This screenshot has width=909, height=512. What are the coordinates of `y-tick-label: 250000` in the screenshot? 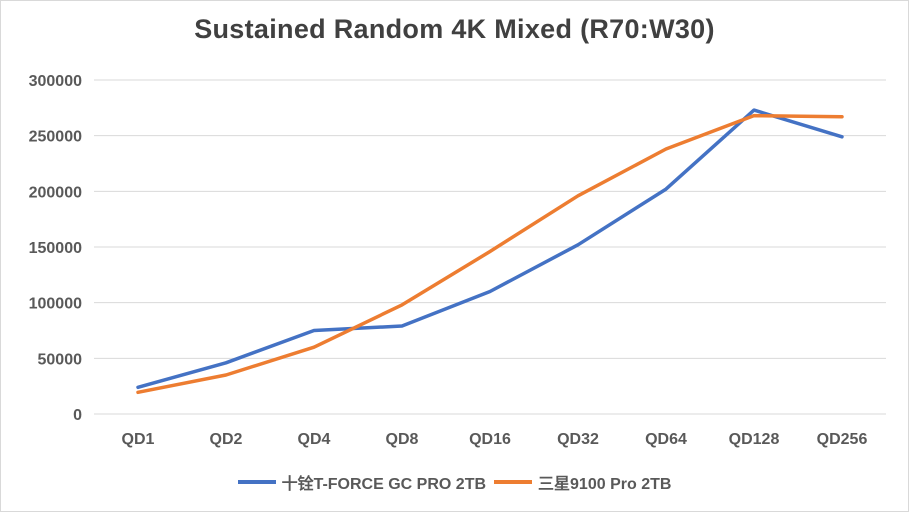 It's located at (55, 137).